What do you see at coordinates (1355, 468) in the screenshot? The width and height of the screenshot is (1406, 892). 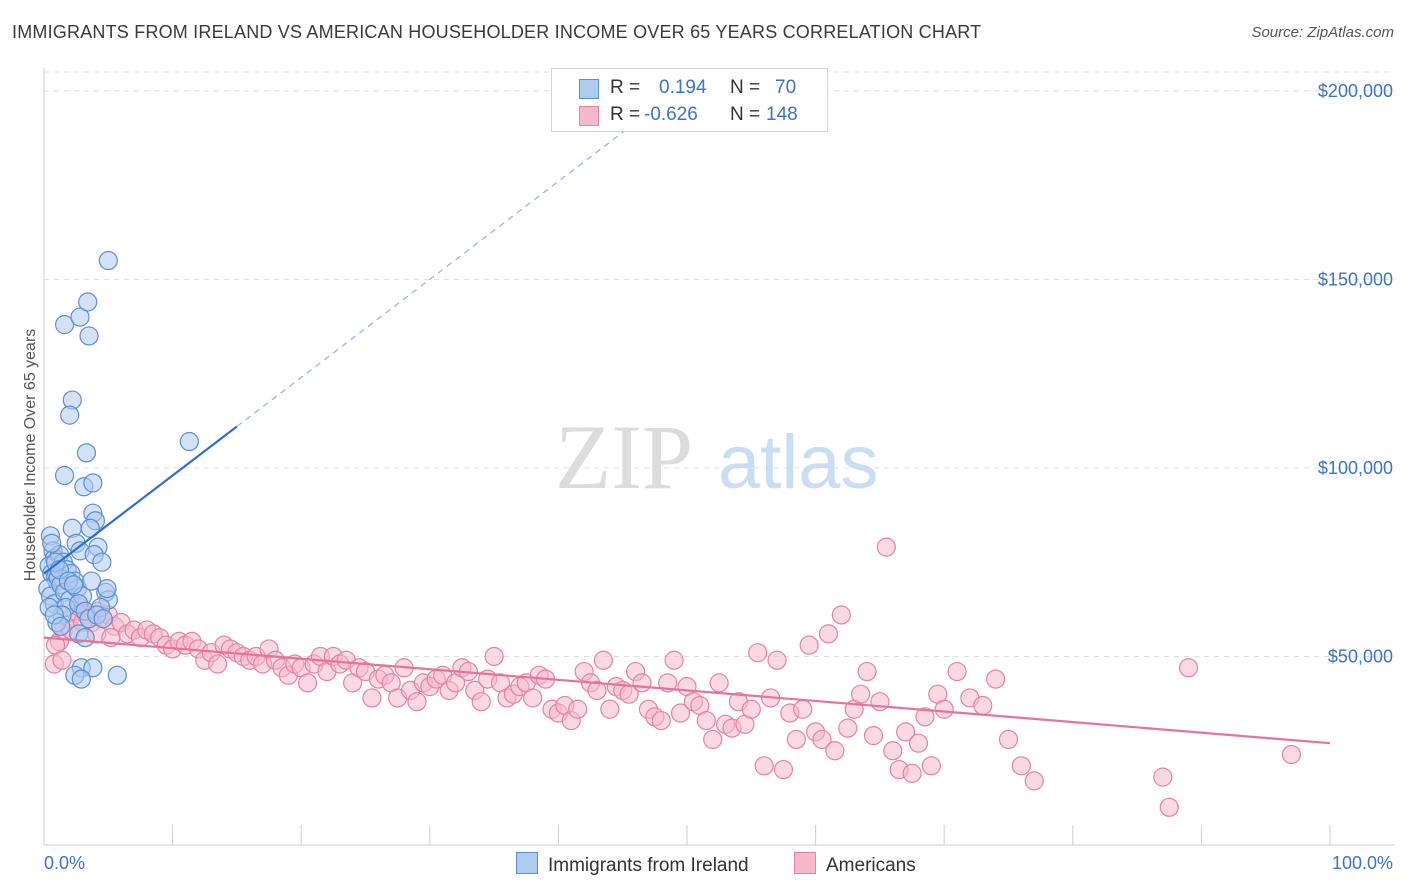 I see `y-tick-label: $100,000` at bounding box center [1355, 468].